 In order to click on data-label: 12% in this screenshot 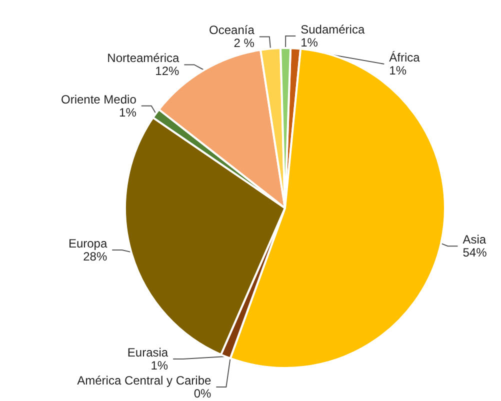, I will do `click(167, 71)`.